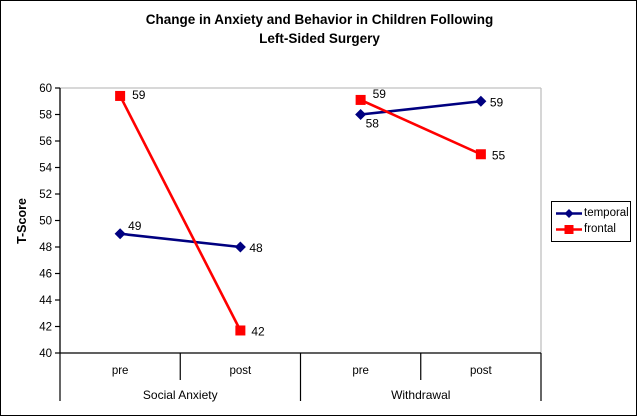 Image resolution: width=637 pixels, height=416 pixels. I want to click on y-tick-label: 50, so click(45, 222).